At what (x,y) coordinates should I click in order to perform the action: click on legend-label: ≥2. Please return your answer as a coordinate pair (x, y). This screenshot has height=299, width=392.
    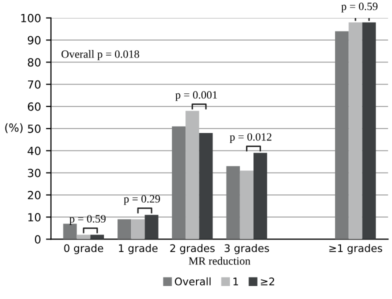
    Looking at the image, I should click on (267, 282).